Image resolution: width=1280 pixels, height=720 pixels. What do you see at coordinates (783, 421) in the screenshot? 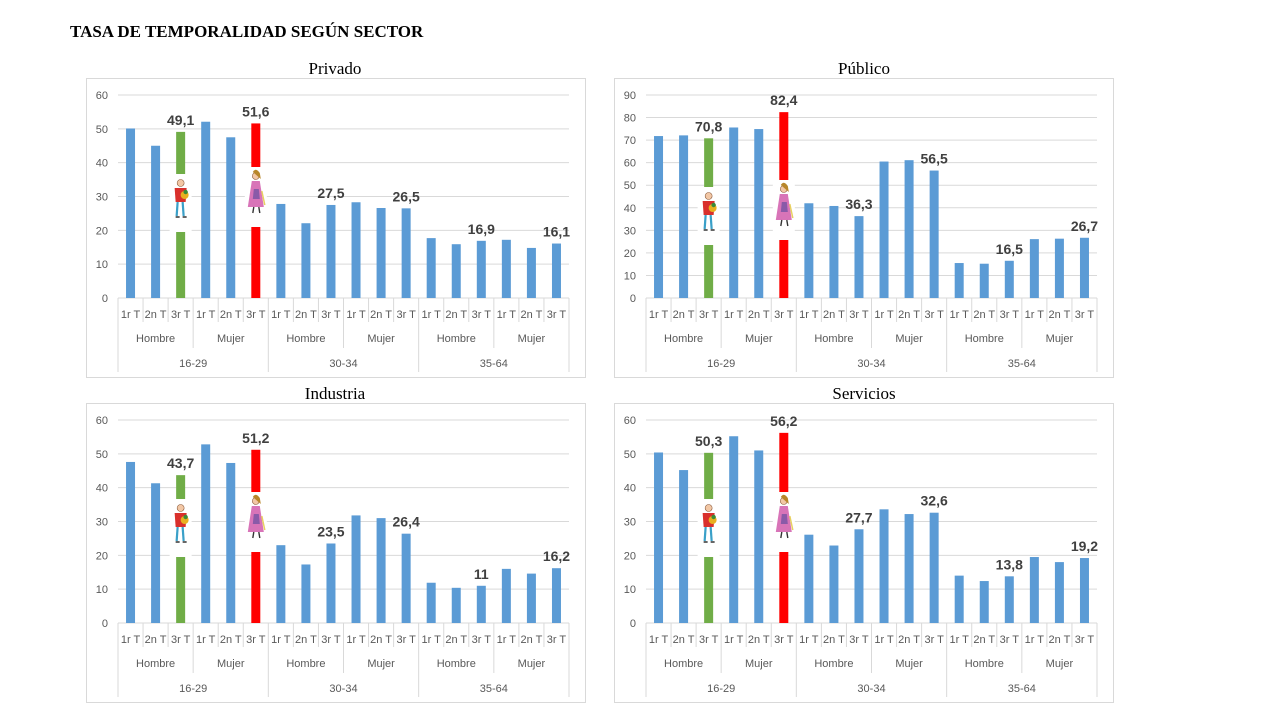
I see `data-label: 56,2` at bounding box center [783, 421].